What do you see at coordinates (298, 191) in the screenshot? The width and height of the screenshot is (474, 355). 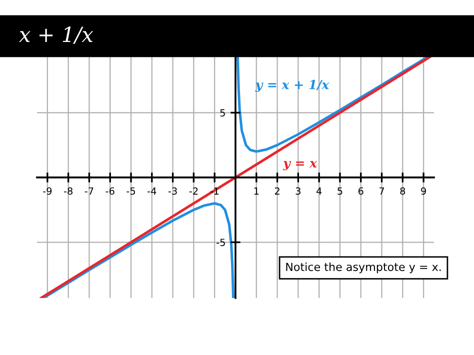 I see `x-tick-label: 3` at bounding box center [298, 191].